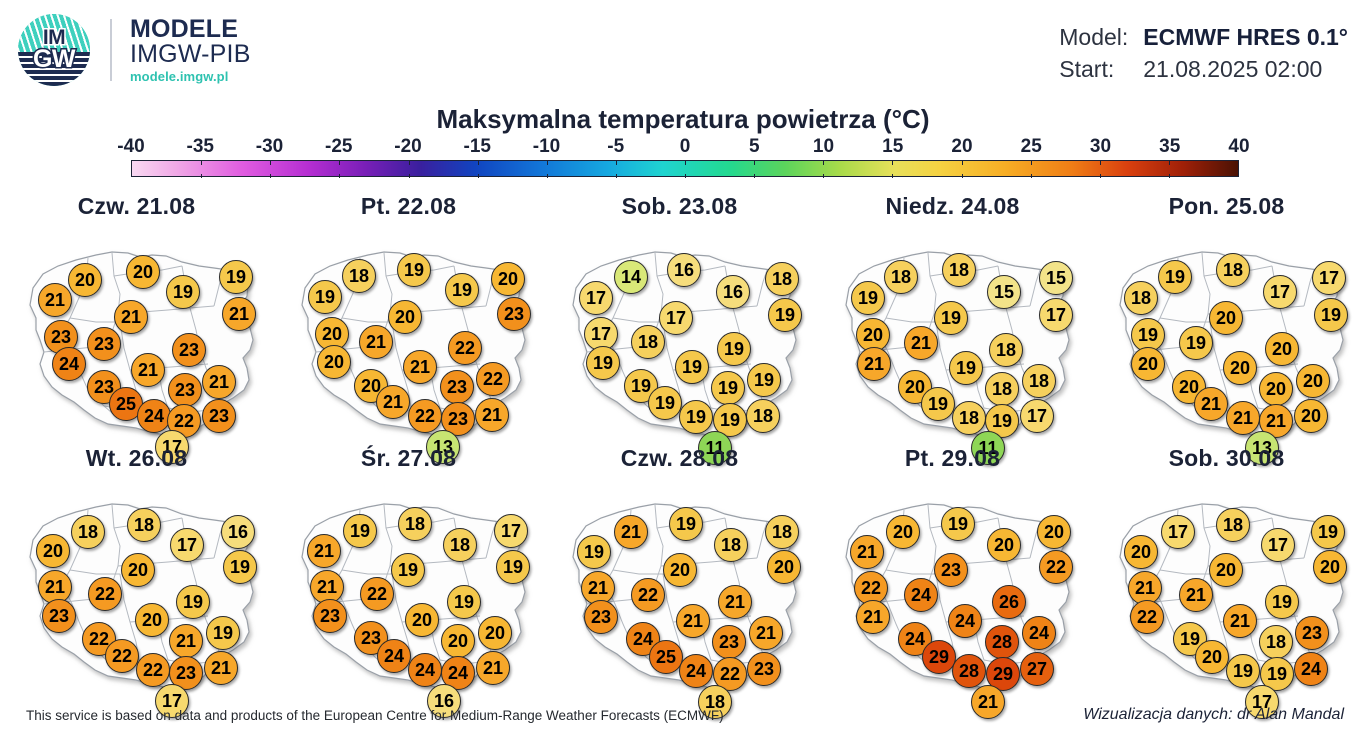 The image size is (1366, 732). I want to click on temperature-bubble: 28, so click(969, 671).